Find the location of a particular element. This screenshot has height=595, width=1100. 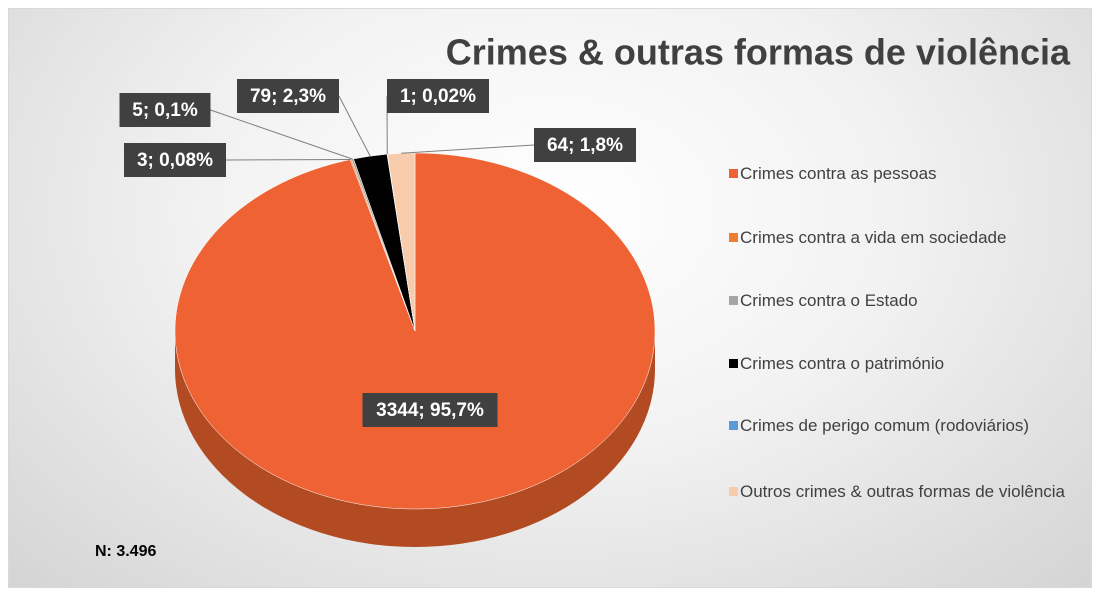

legend-entry: Crimes contra o Estado is located at coordinates (904, 300).